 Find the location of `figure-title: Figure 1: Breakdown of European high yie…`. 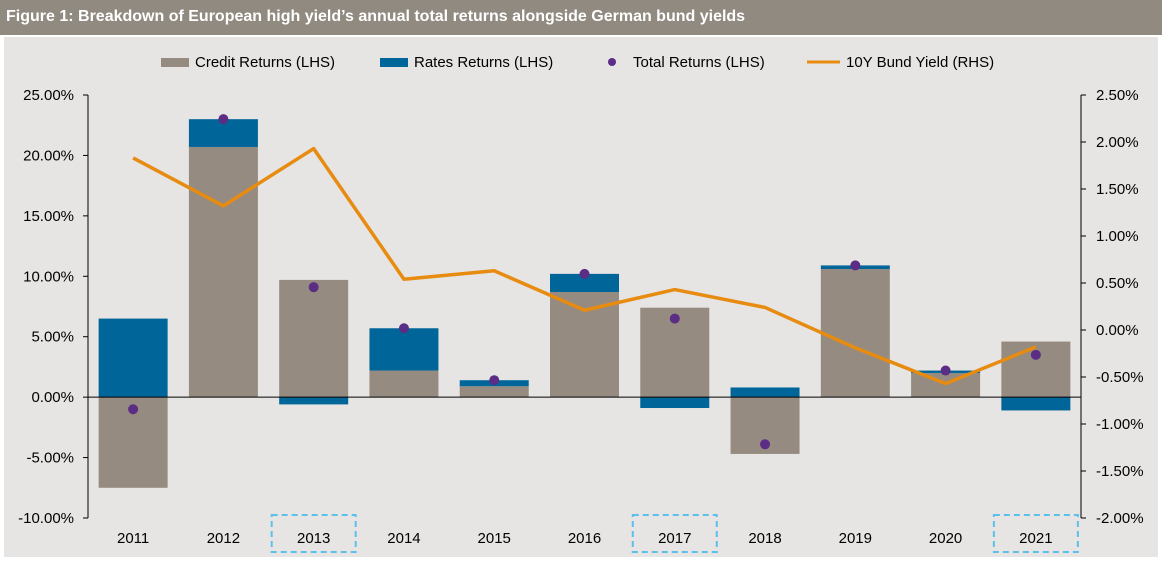

figure-title: Figure 1: Breakdown of European high yie… is located at coordinates (376, 16).